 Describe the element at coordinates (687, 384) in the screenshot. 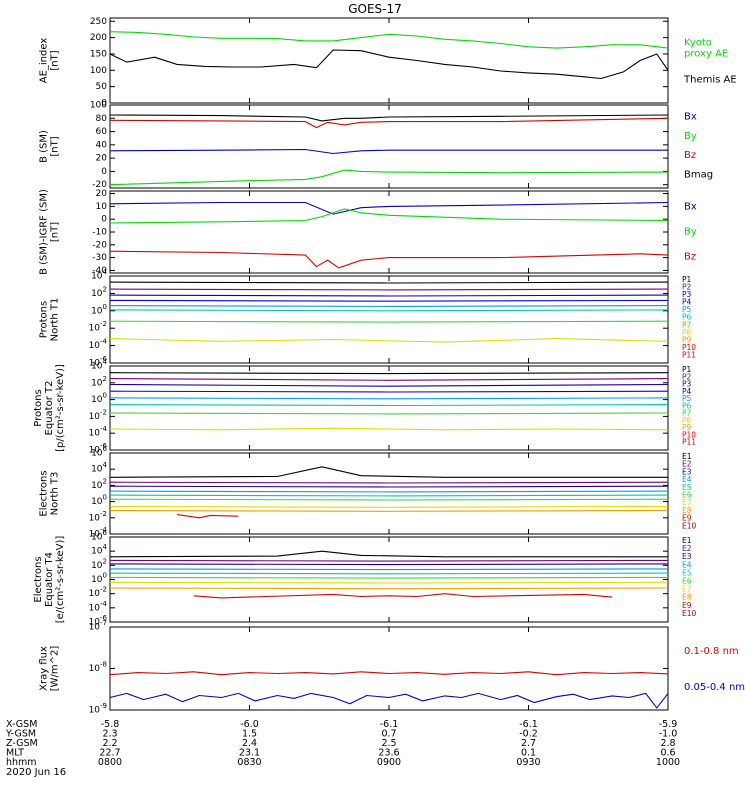

I see `legend-label: P3` at that location.